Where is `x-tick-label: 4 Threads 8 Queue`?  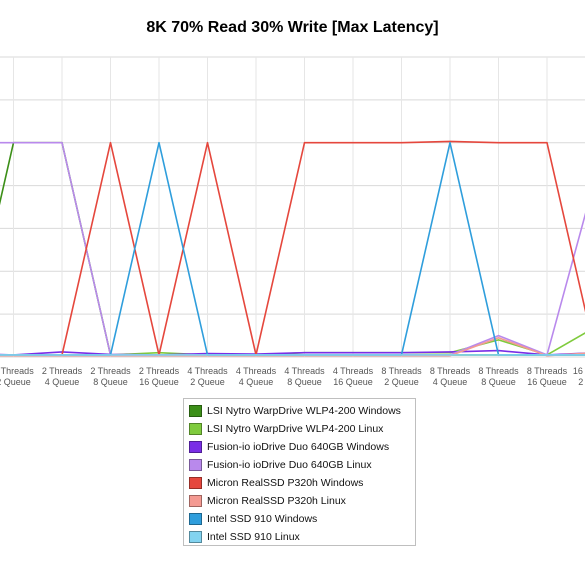
x-tick-label: 4 Threads 8 Queue is located at coordinates (304, 376).